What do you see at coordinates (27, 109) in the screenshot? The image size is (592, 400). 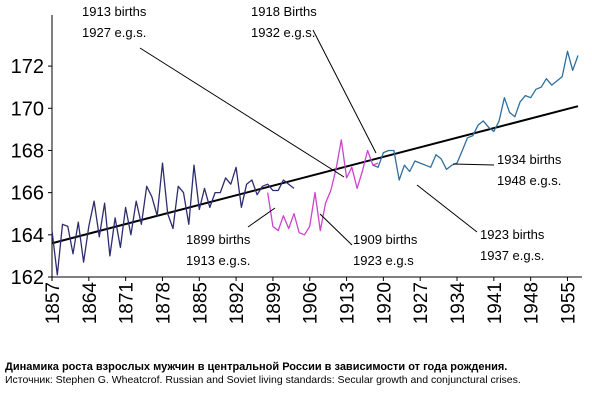 I see `y-tick-label: 170` at bounding box center [27, 109].